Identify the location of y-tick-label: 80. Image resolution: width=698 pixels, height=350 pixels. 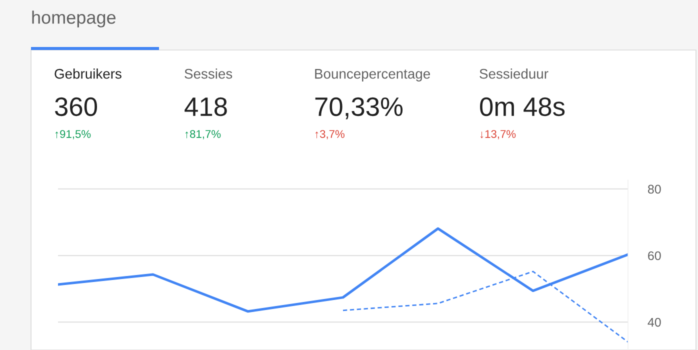
(654, 189).